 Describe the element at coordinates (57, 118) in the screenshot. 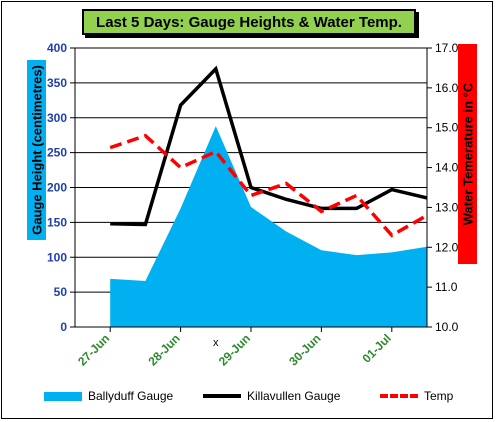

I see `y-tick-label: 300` at that location.